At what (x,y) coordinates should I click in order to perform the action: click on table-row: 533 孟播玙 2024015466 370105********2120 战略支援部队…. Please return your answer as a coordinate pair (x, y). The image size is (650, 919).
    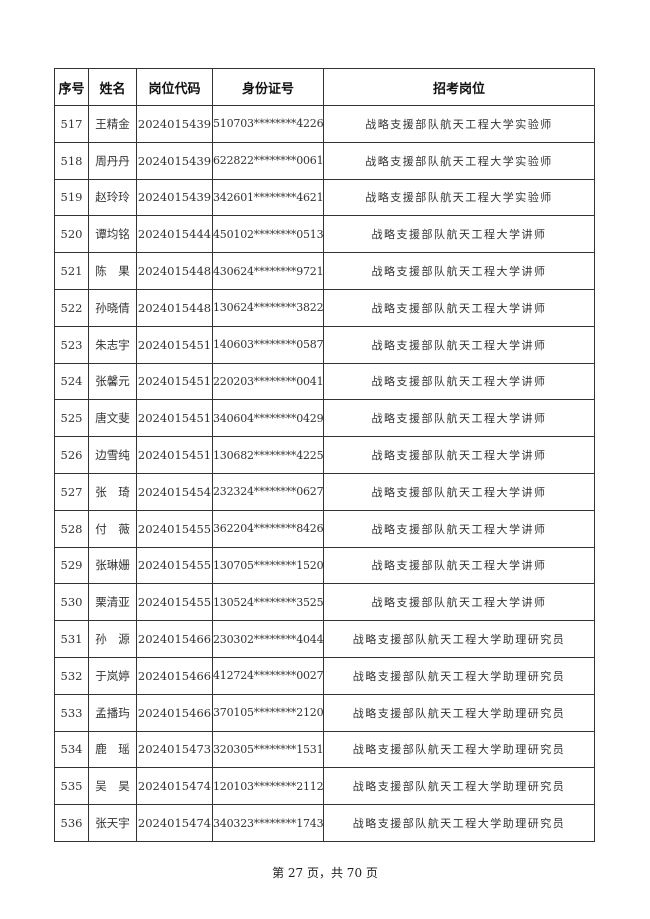
    Looking at the image, I should click on (324, 712).